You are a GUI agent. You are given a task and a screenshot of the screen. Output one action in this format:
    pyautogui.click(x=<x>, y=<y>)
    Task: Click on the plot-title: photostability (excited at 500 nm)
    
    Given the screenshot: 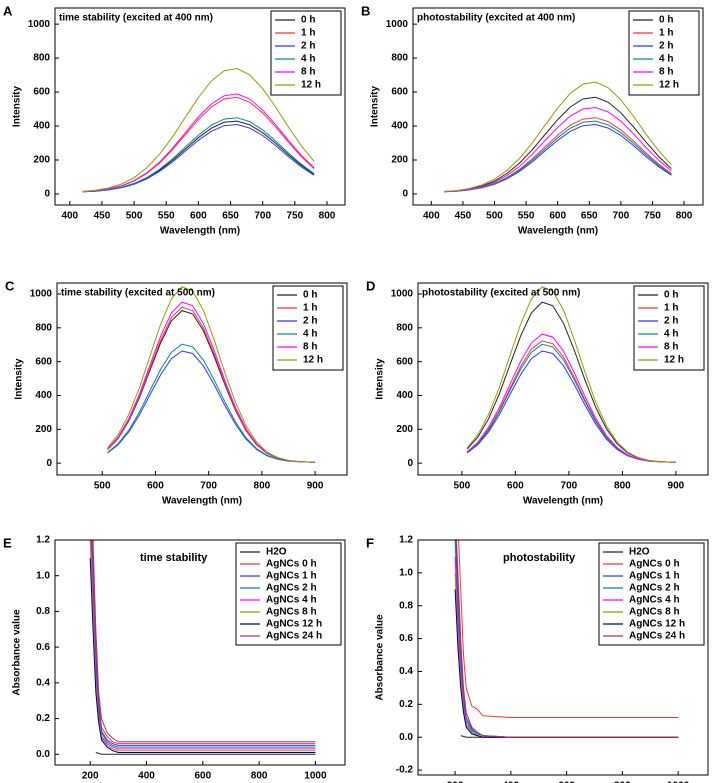 What is the action you would take?
    pyautogui.click(x=501, y=293)
    